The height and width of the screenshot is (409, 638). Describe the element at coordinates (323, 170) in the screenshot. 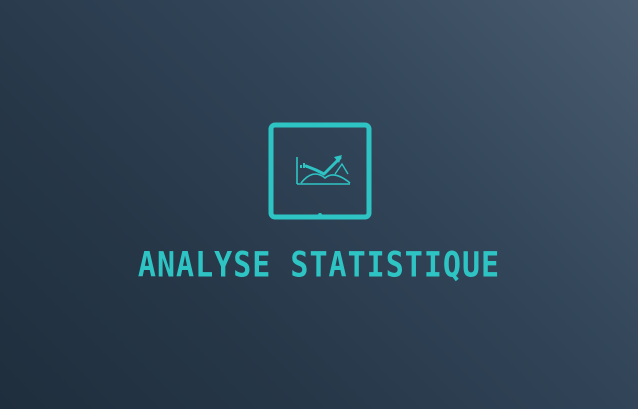

I see `chart-glyph` at that location.